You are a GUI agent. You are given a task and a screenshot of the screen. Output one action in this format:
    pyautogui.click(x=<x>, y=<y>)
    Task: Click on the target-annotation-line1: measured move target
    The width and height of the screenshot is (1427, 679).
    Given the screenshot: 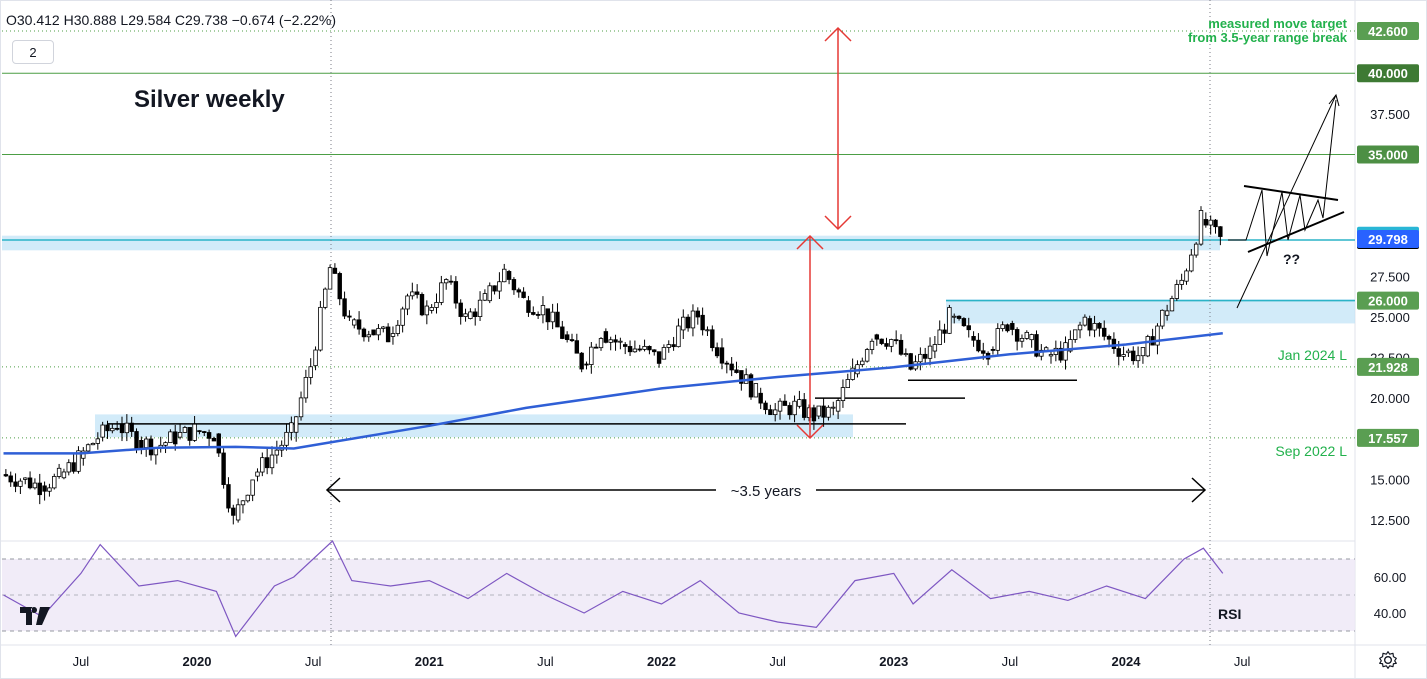 What is the action you would take?
    pyautogui.click(x=1277, y=23)
    